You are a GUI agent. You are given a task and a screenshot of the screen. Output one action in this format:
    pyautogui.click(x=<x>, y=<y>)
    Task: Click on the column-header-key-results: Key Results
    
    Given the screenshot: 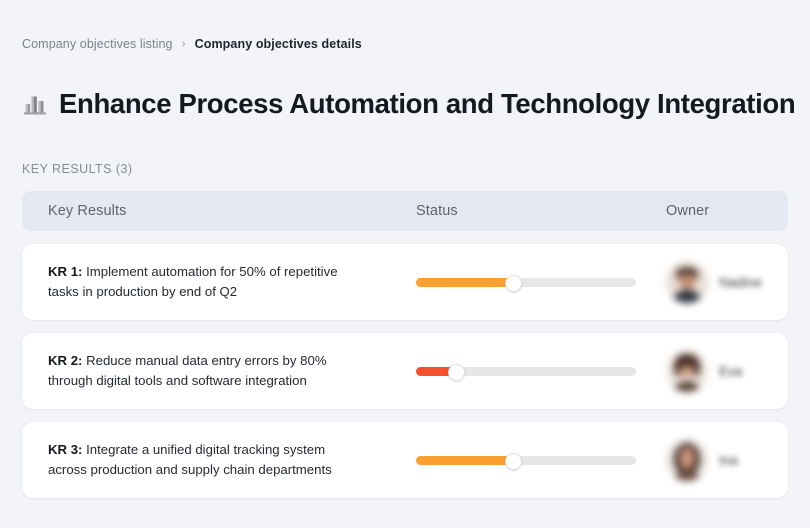 What is the action you would take?
    pyautogui.click(x=87, y=211)
    